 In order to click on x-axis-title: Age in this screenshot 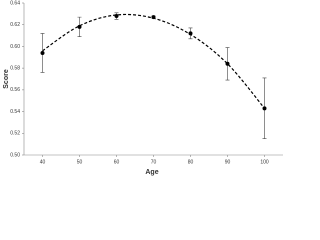, I will do `click(151, 172)`.